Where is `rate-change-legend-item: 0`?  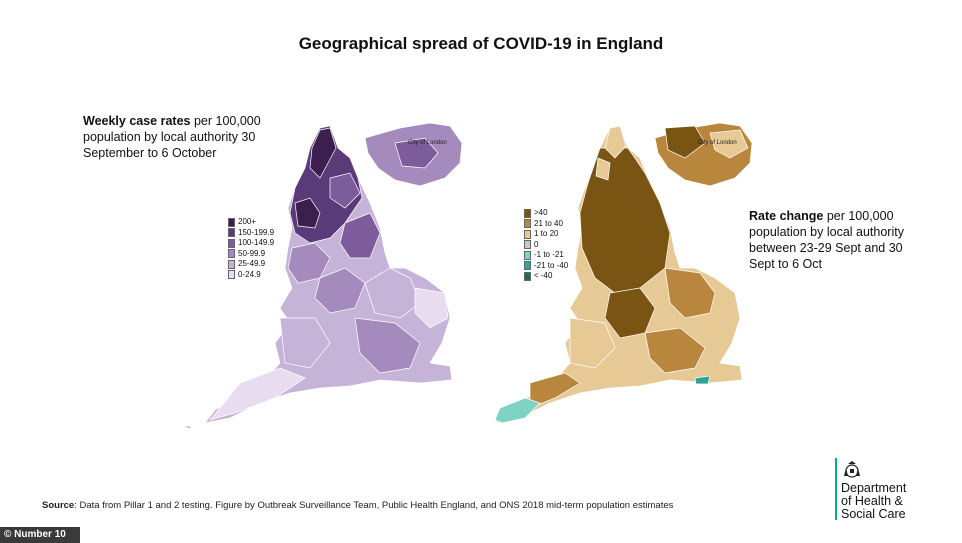
rate-change-legend-item: 0 is located at coordinates (546, 245).